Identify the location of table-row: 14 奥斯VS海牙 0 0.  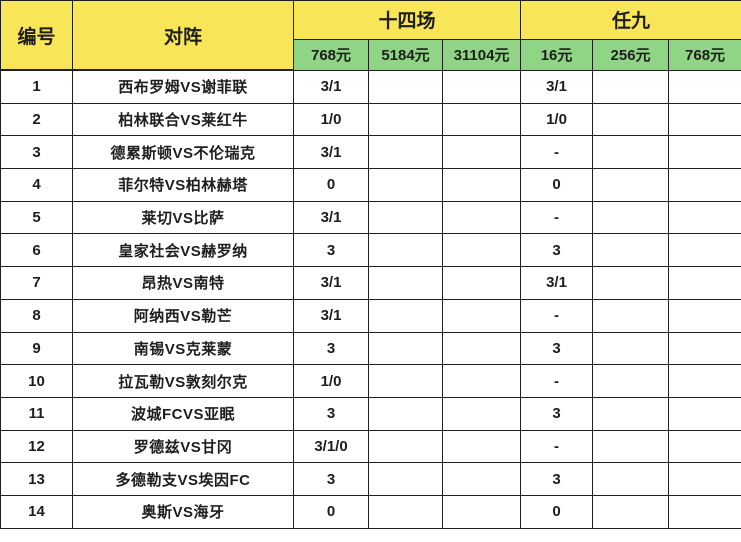
(370, 511).